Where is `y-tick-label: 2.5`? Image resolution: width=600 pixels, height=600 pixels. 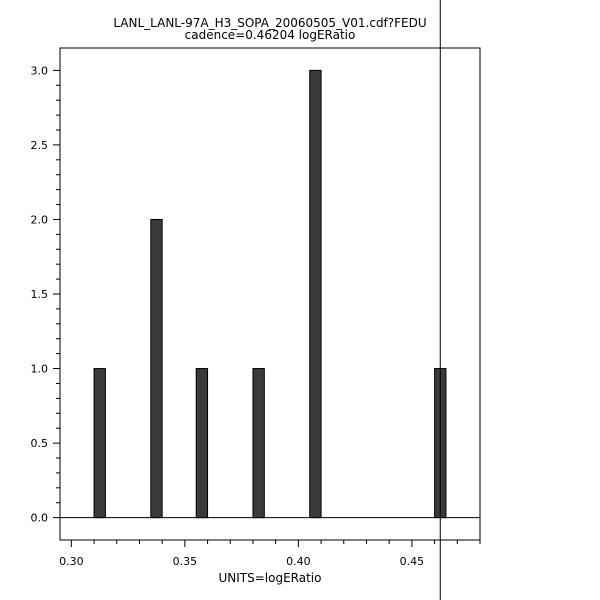 y-tick-label: 2.5 is located at coordinates (40, 145).